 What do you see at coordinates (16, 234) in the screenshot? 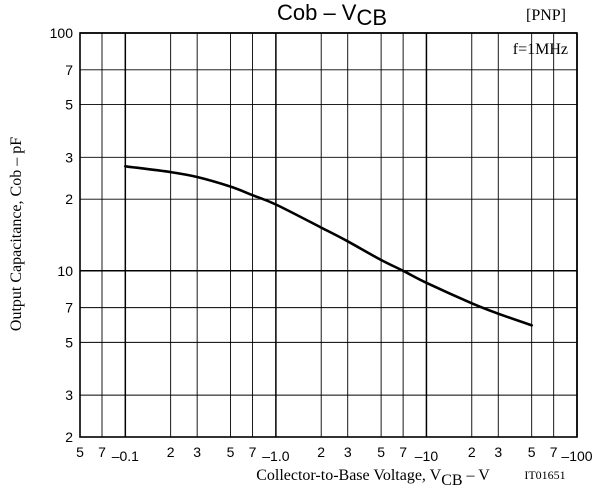
I see `y-axis-label: Output Capacitance, Cob – pF` at bounding box center [16, 234].